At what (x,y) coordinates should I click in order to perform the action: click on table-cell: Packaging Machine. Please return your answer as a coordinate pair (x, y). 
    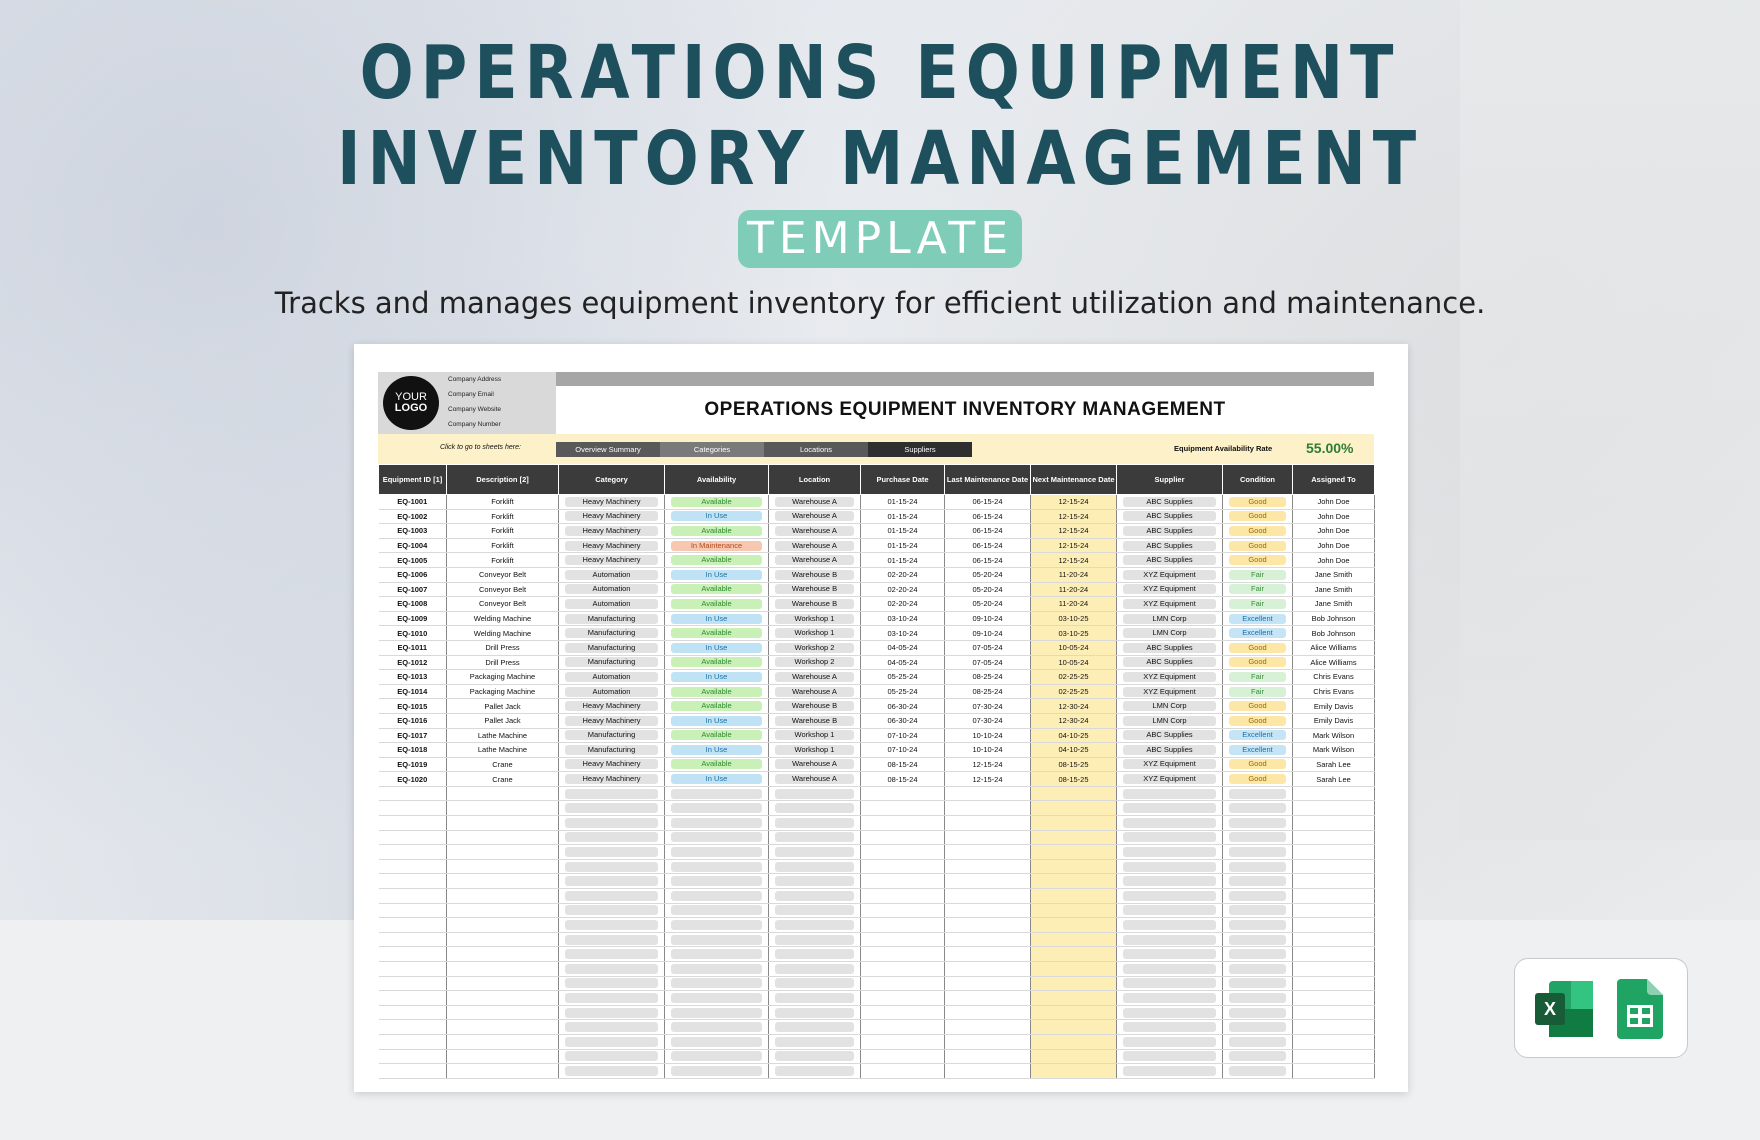
    Looking at the image, I should click on (502, 677).